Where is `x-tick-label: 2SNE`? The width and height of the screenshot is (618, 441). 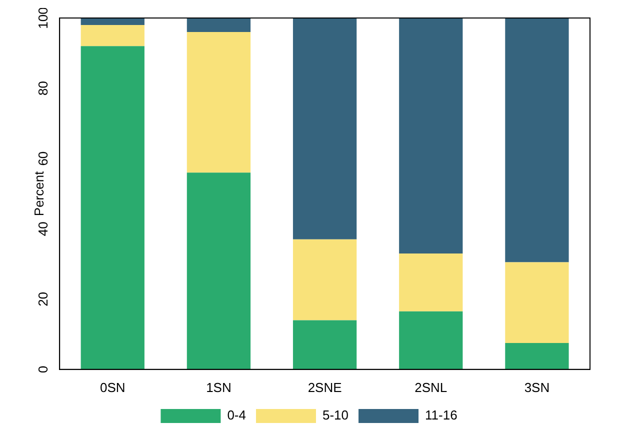
x-tick-label: 2SNE is located at coordinates (325, 387).